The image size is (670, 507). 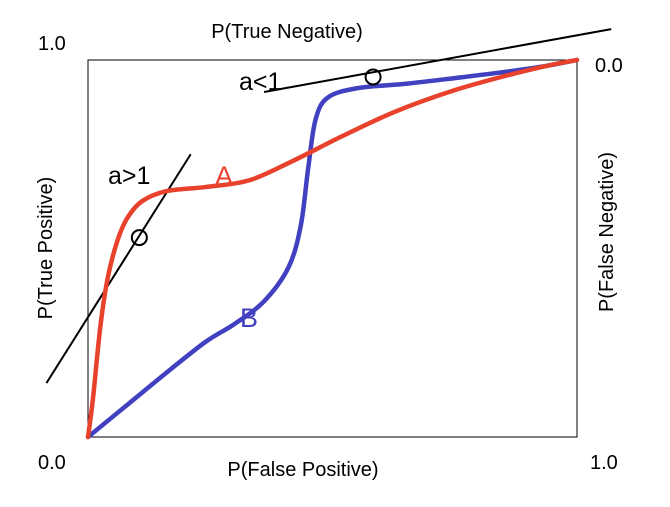 What do you see at coordinates (249, 318) in the screenshot?
I see `series-label-b: B` at bounding box center [249, 318].